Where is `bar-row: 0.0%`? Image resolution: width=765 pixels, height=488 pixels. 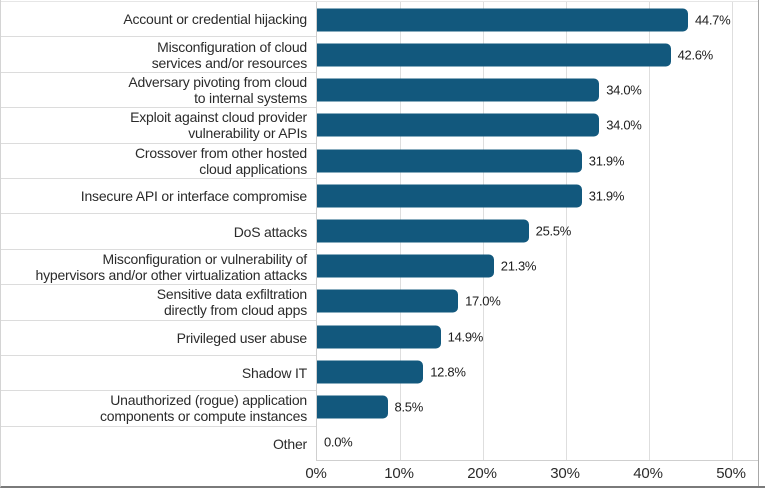 bar-row: 0.0% is located at coordinates (537, 442).